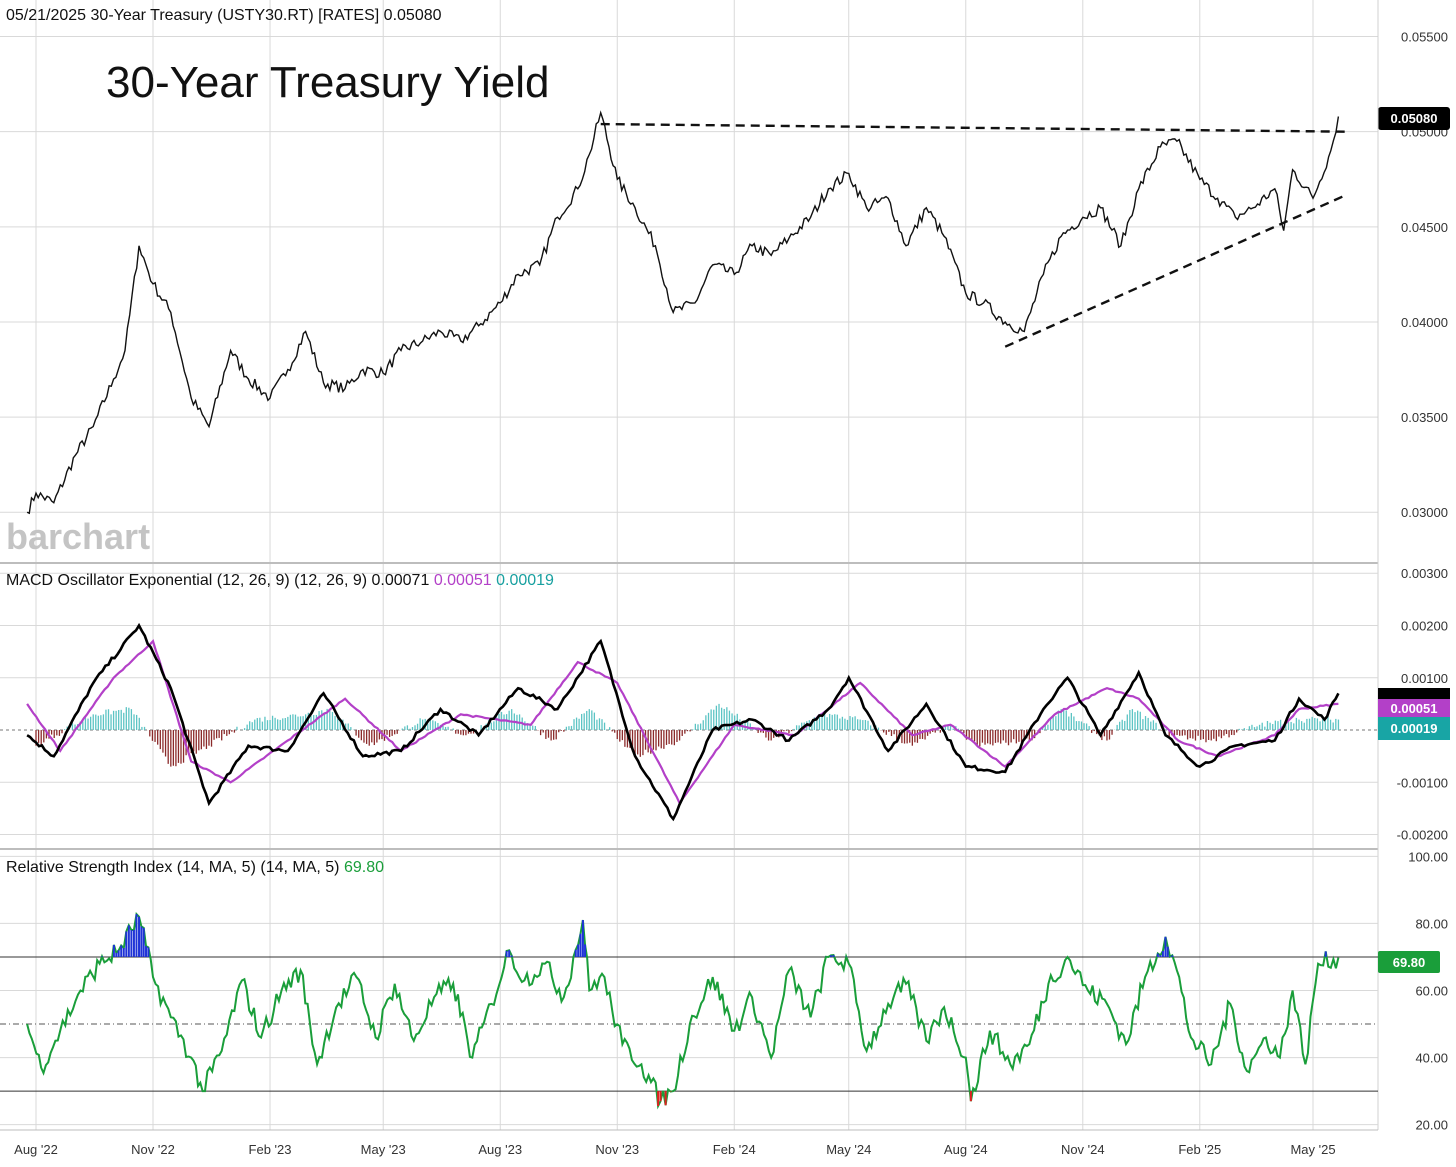 Image resolution: width=1456 pixels, height=1167 pixels. I want to click on x-tick-label: May '23, so click(383, 1149).